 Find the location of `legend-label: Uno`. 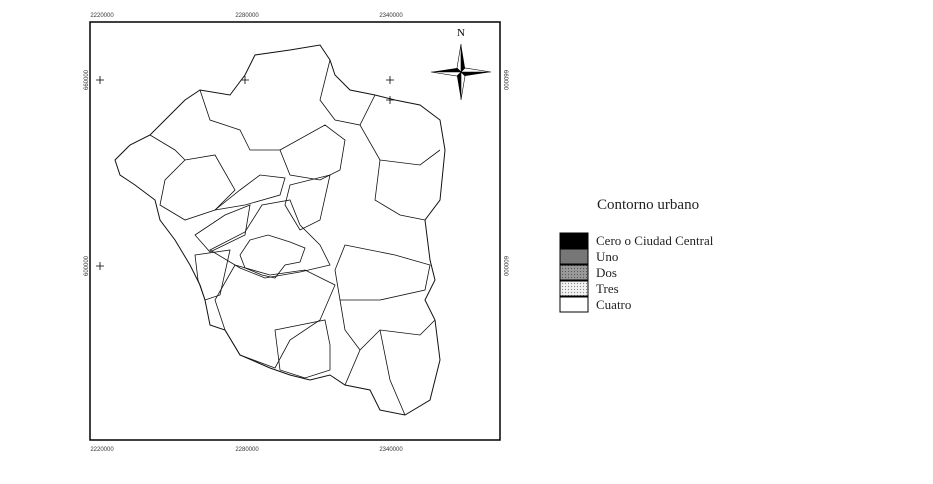

legend-label: Uno is located at coordinates (607, 256).